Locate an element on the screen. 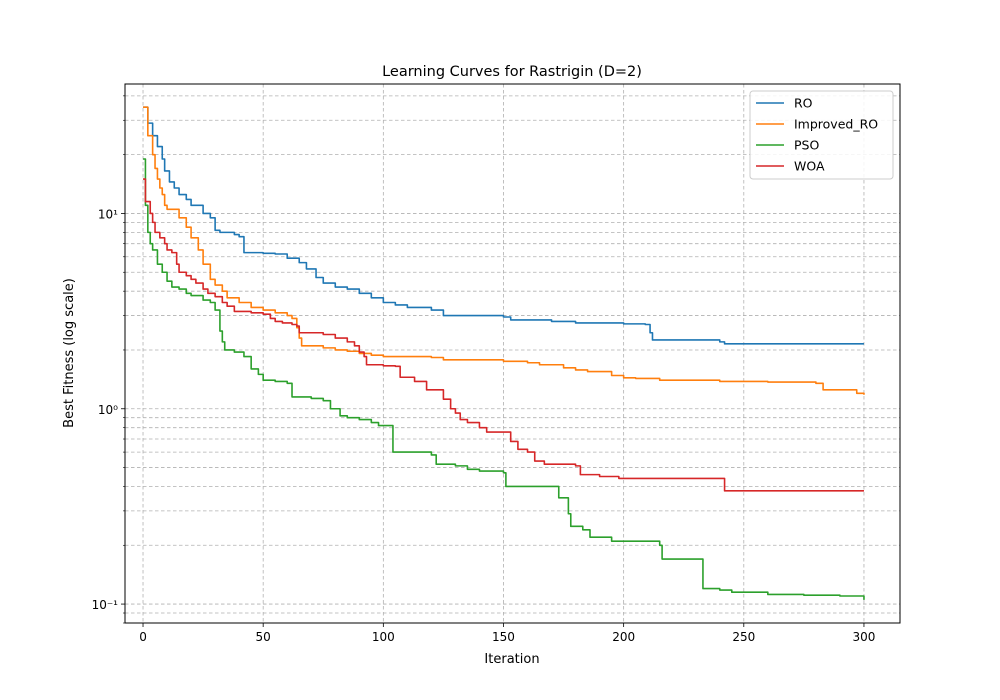 The width and height of the screenshot is (1000, 700). x-tick-label: 0 is located at coordinates (143, 637).